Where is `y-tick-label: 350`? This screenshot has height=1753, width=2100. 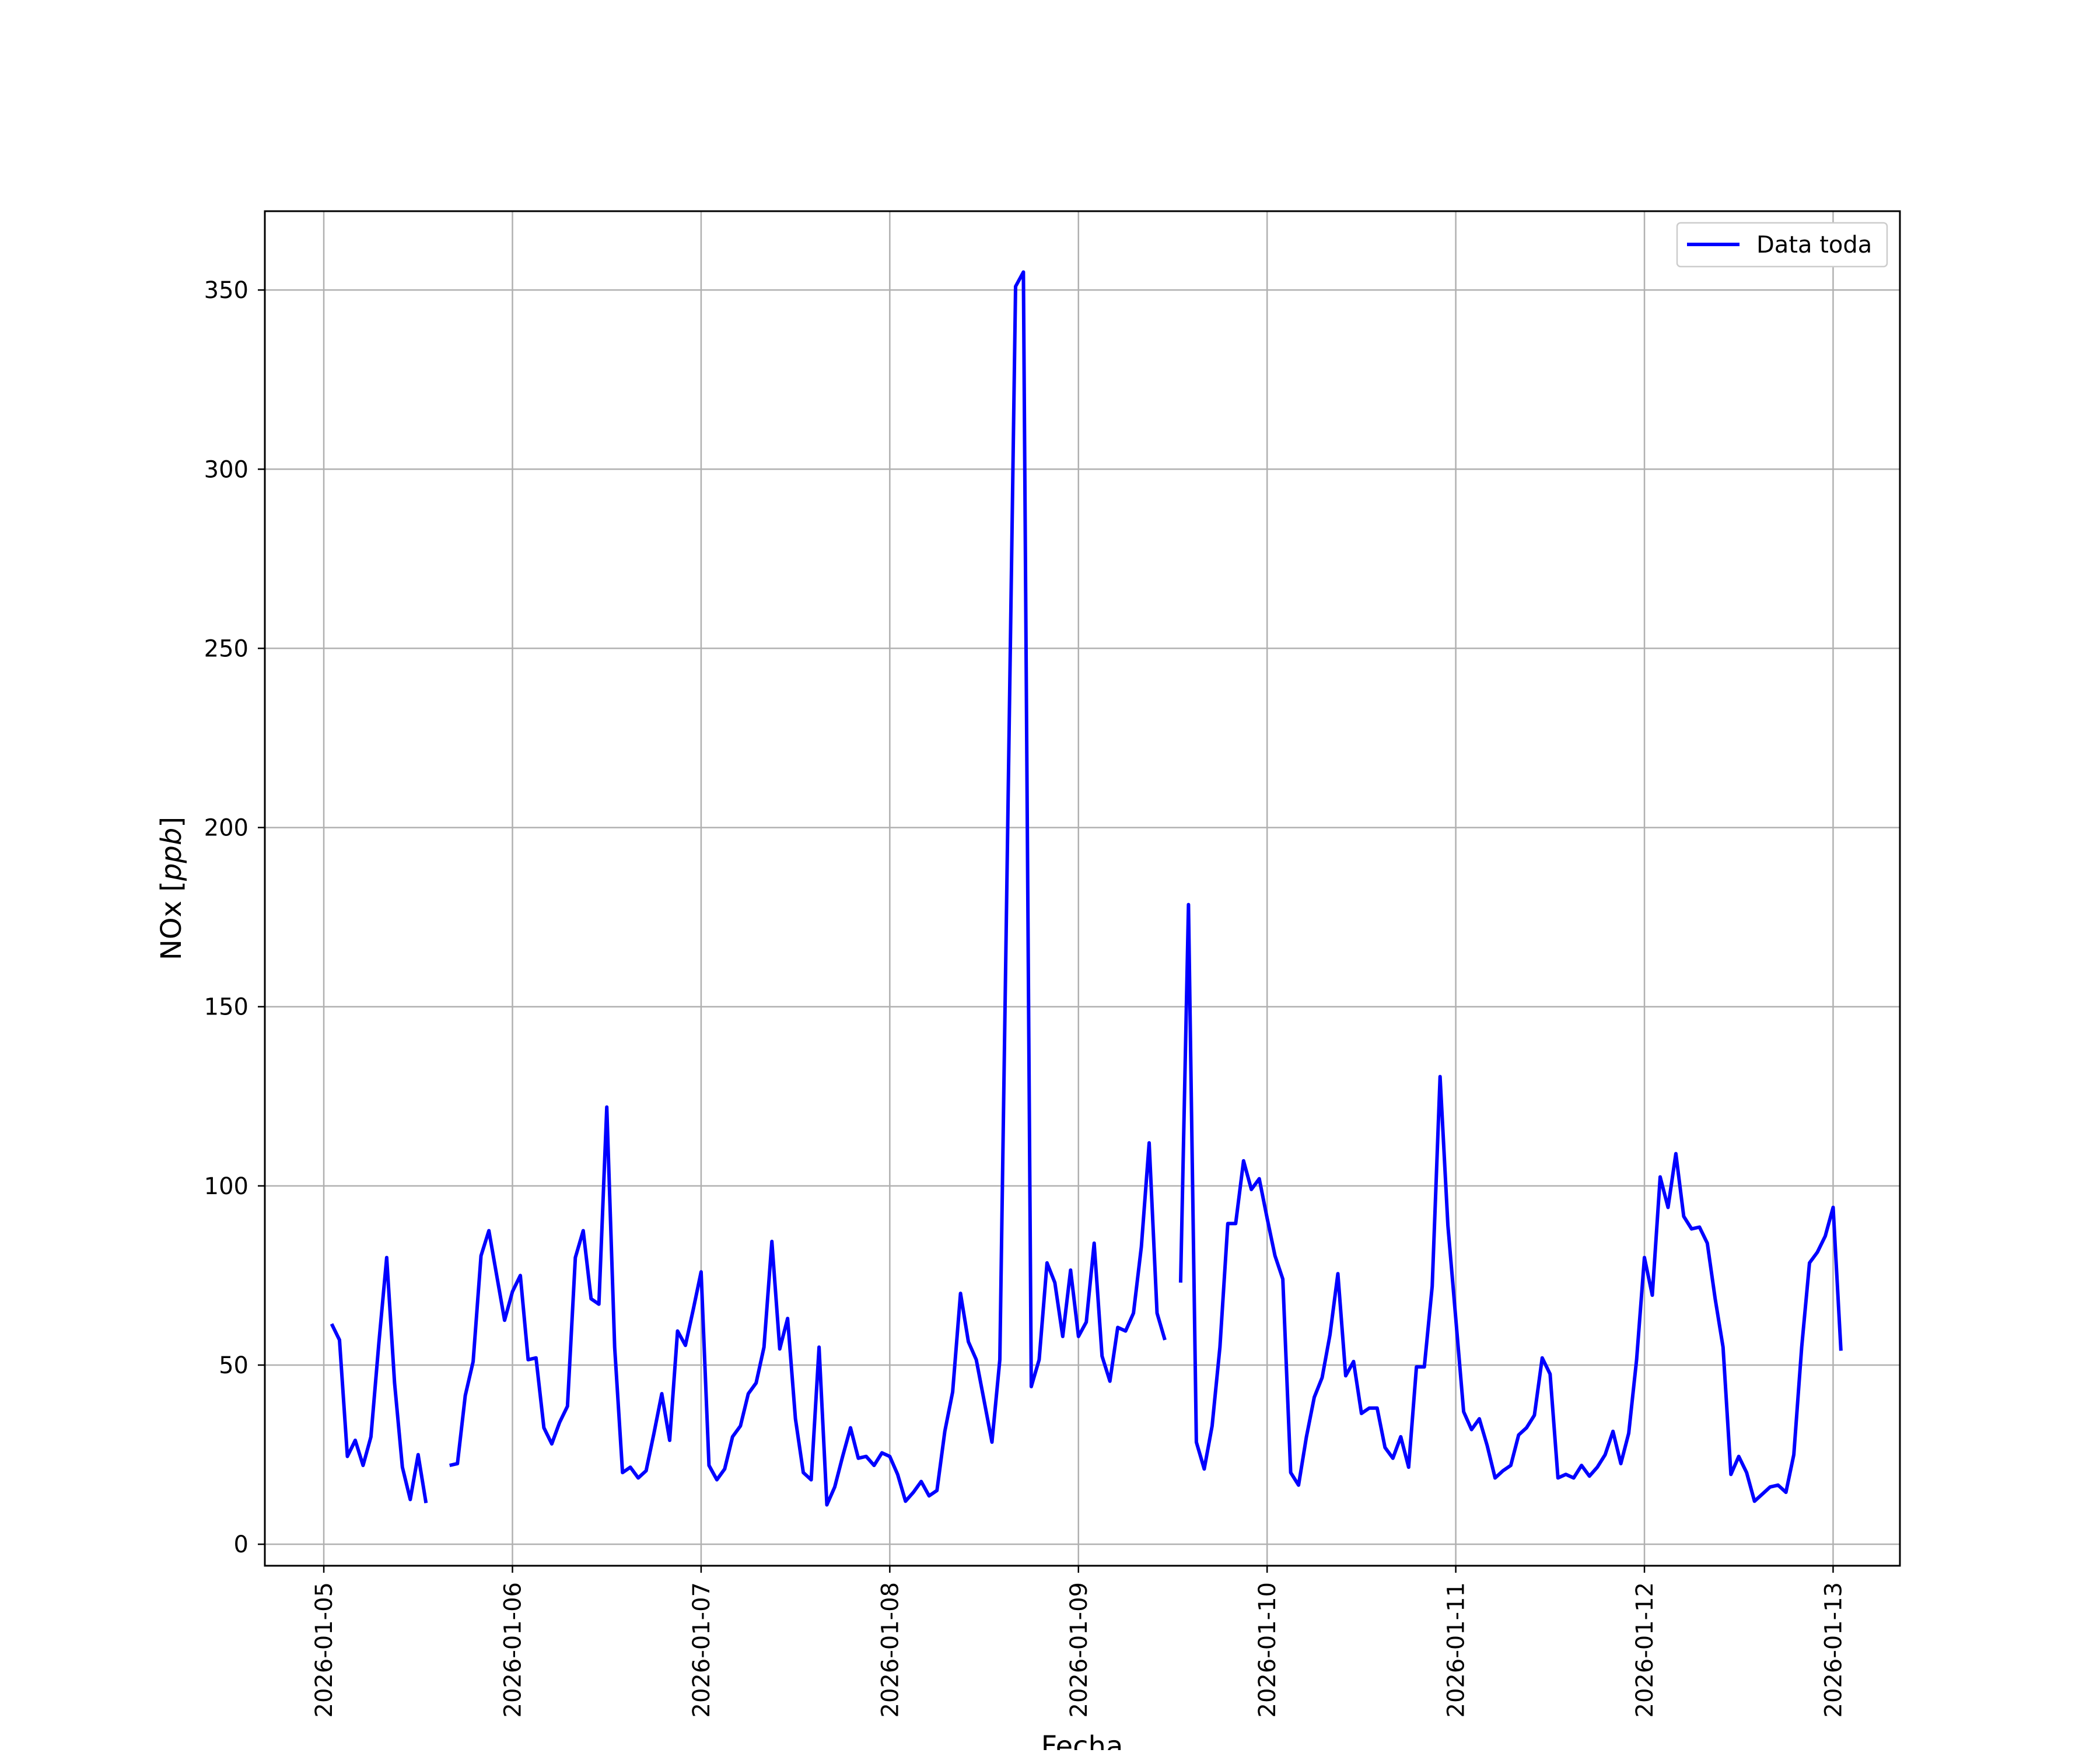 y-tick-label: 350 is located at coordinates (226, 290).